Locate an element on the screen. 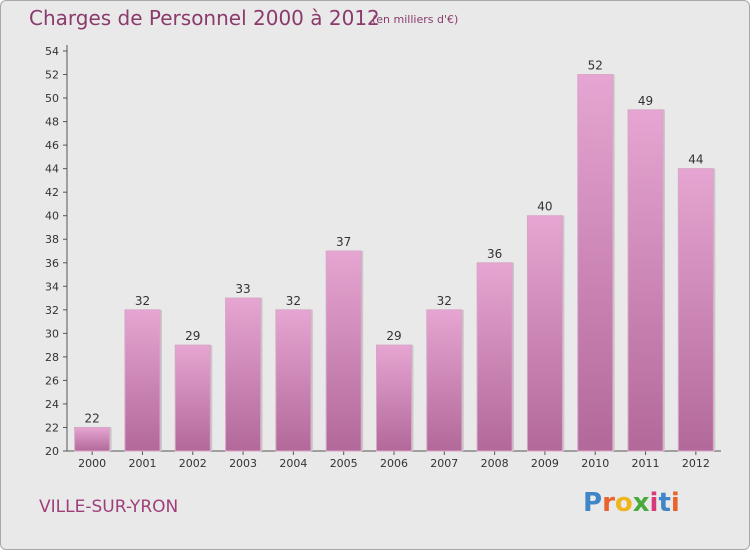 Image resolution: width=750 pixels, height=550 pixels. x-tick-label: 2000 is located at coordinates (92, 463).